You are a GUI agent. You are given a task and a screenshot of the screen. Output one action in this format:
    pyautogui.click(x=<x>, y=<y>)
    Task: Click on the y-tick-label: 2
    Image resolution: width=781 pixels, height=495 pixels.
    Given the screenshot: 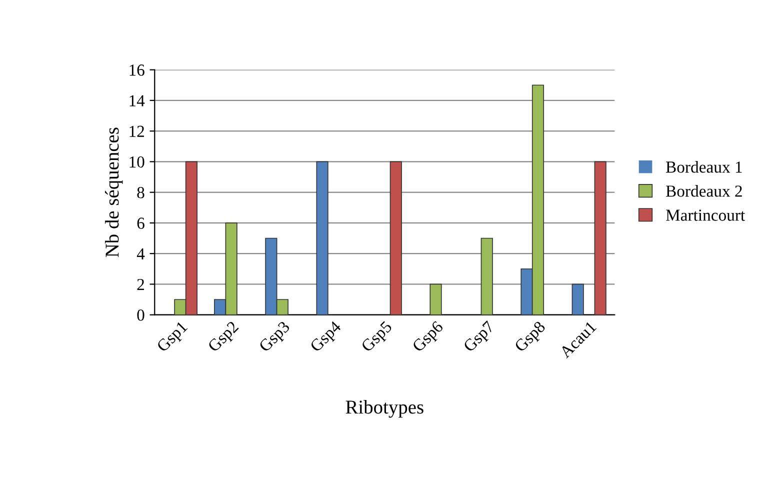 What is the action you would take?
    pyautogui.click(x=140, y=284)
    